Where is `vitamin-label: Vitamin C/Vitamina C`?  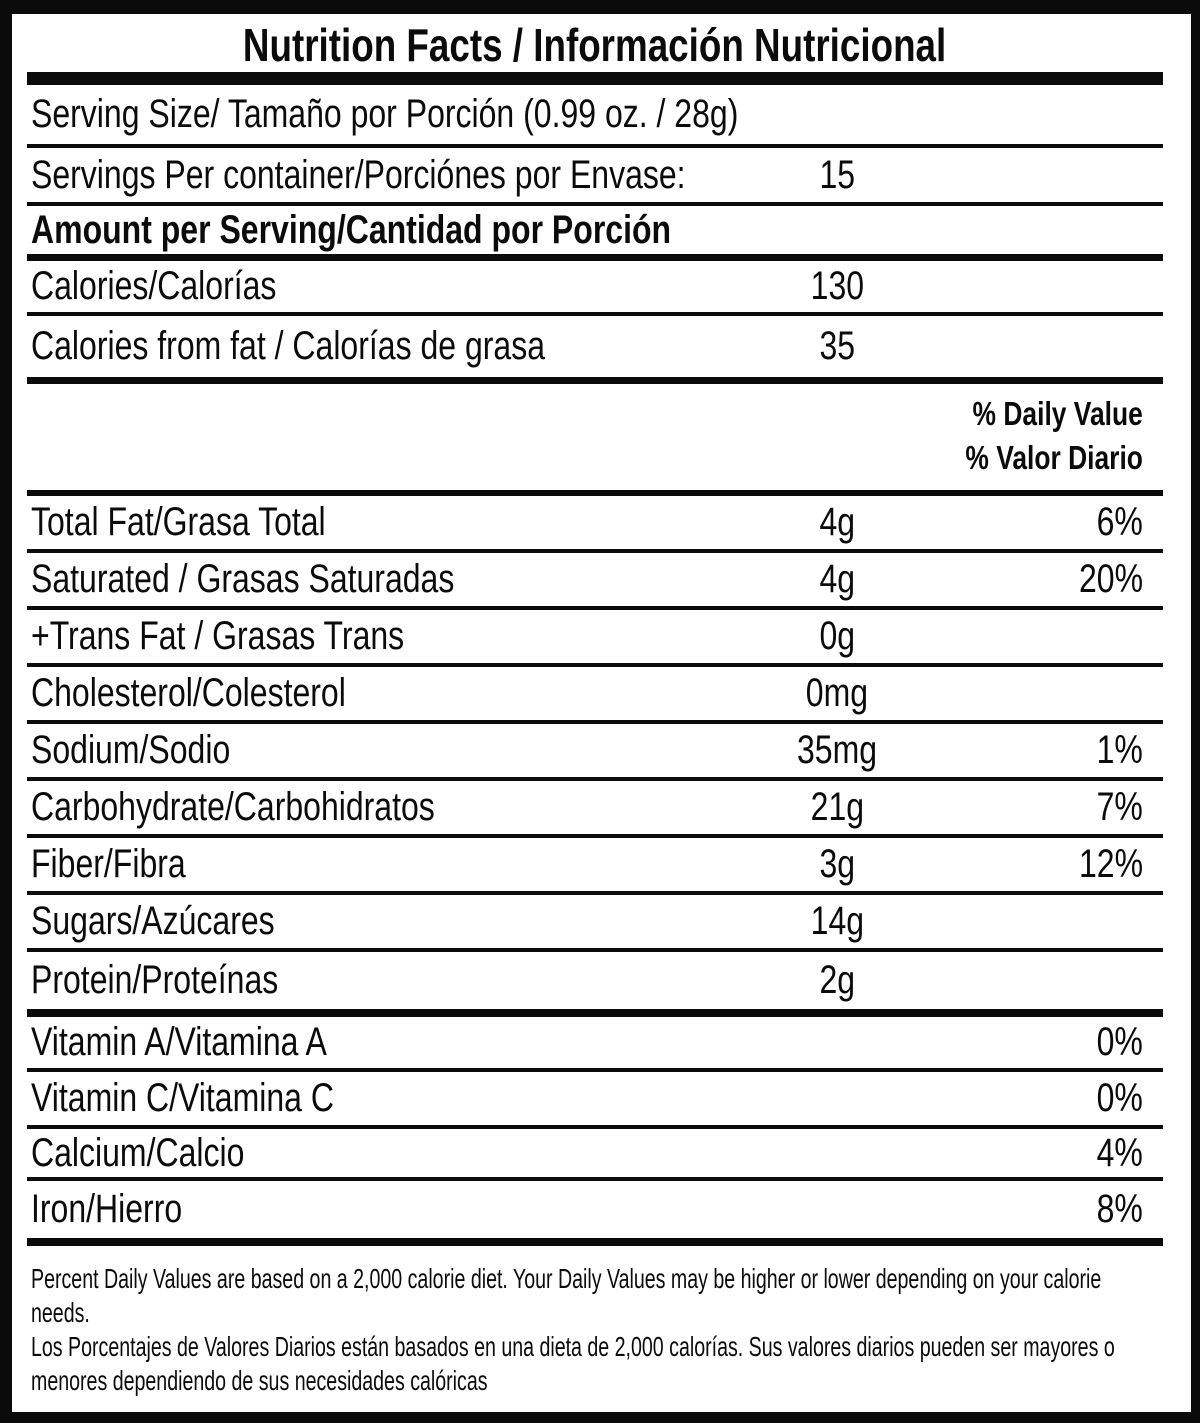 vitamin-label: Vitamin C/Vitamina C is located at coordinates (182, 1098).